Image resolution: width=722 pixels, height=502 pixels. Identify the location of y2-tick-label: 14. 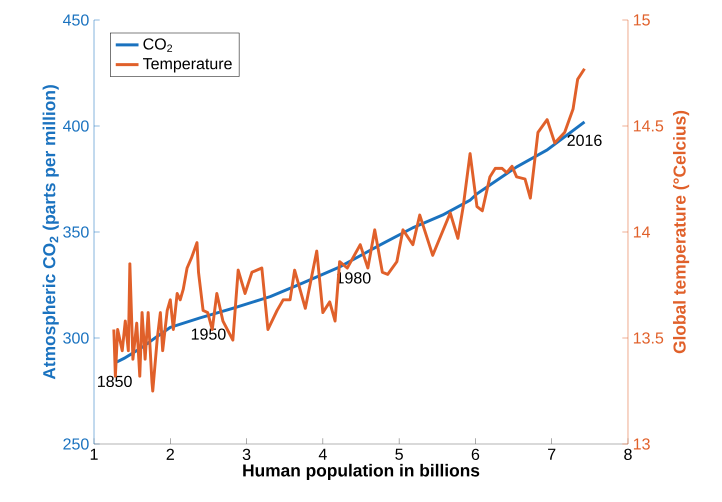
(642, 232).